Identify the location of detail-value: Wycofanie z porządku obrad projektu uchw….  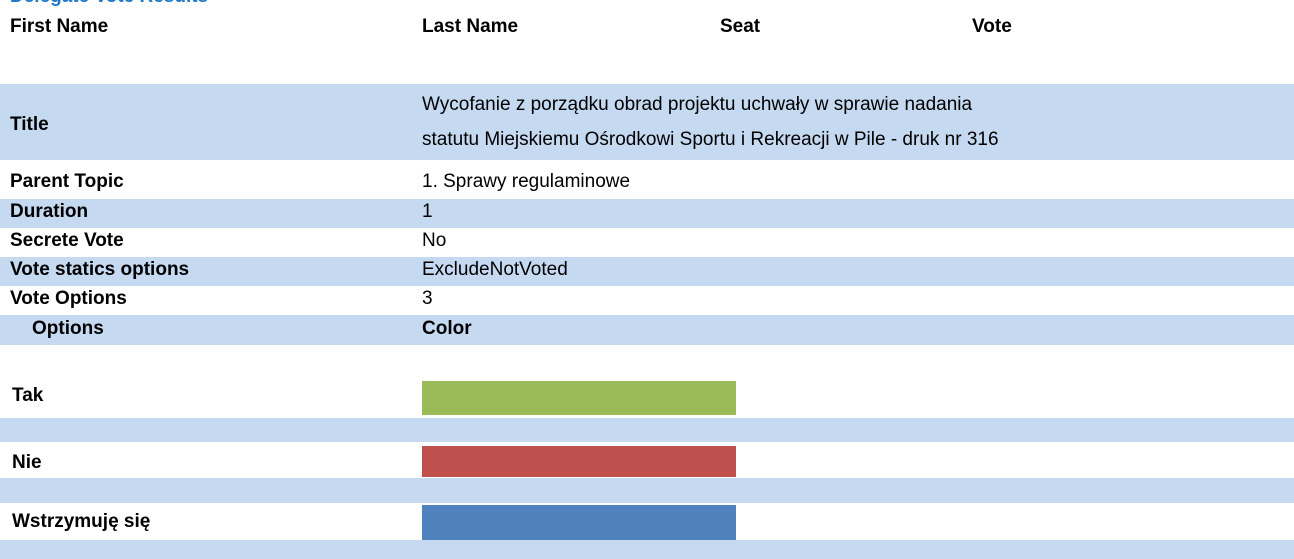
(697, 104).